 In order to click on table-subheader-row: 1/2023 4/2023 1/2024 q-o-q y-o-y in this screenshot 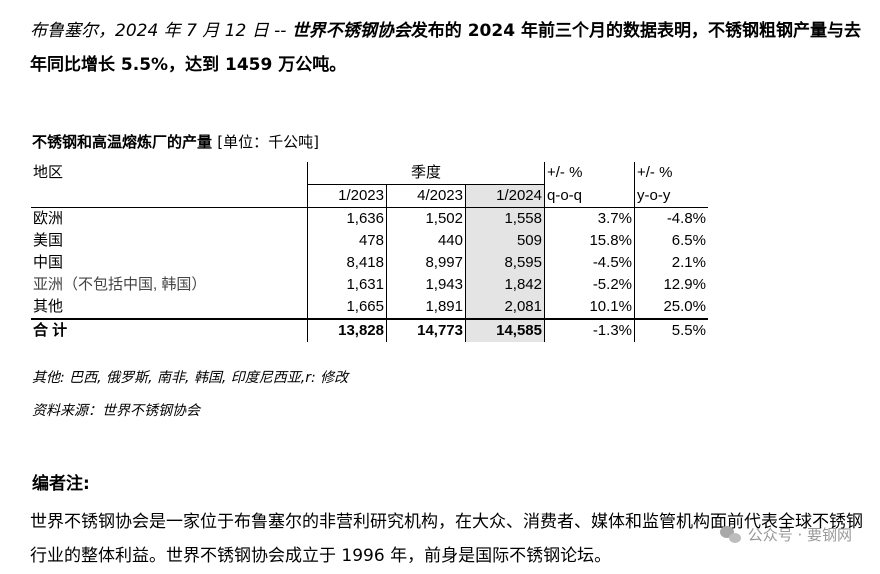, I will do `click(369, 196)`.